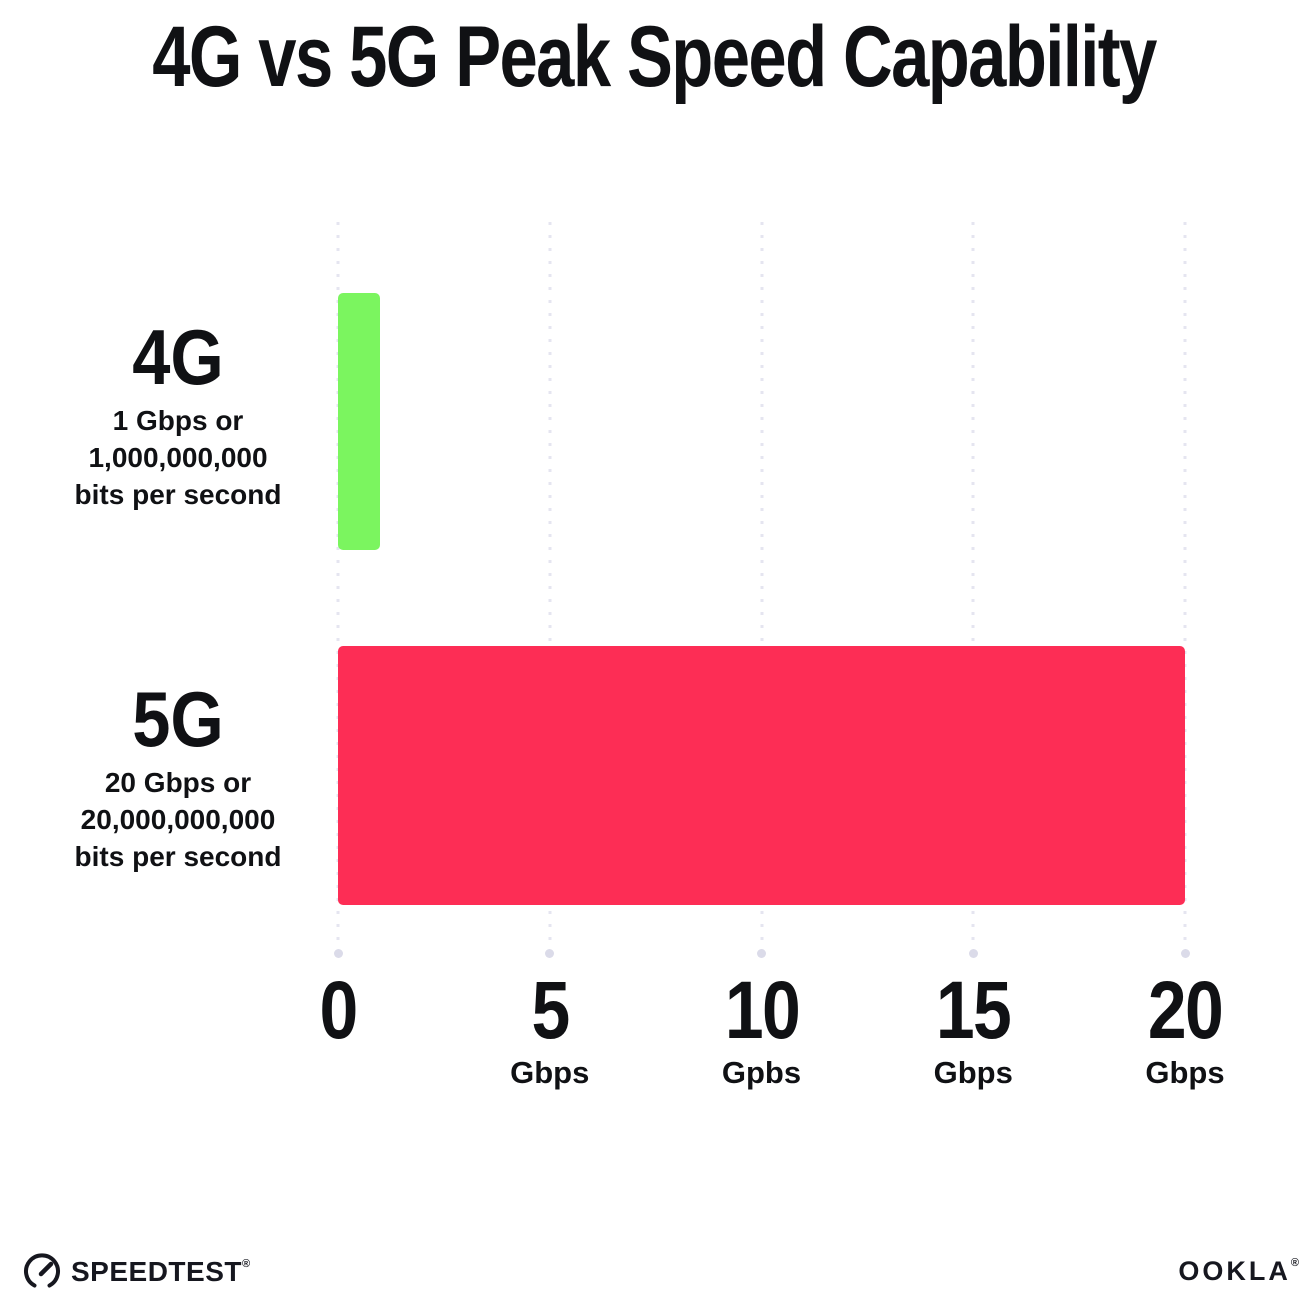  I want to click on sublabel-line: 1,000,000,000, so click(178, 457).